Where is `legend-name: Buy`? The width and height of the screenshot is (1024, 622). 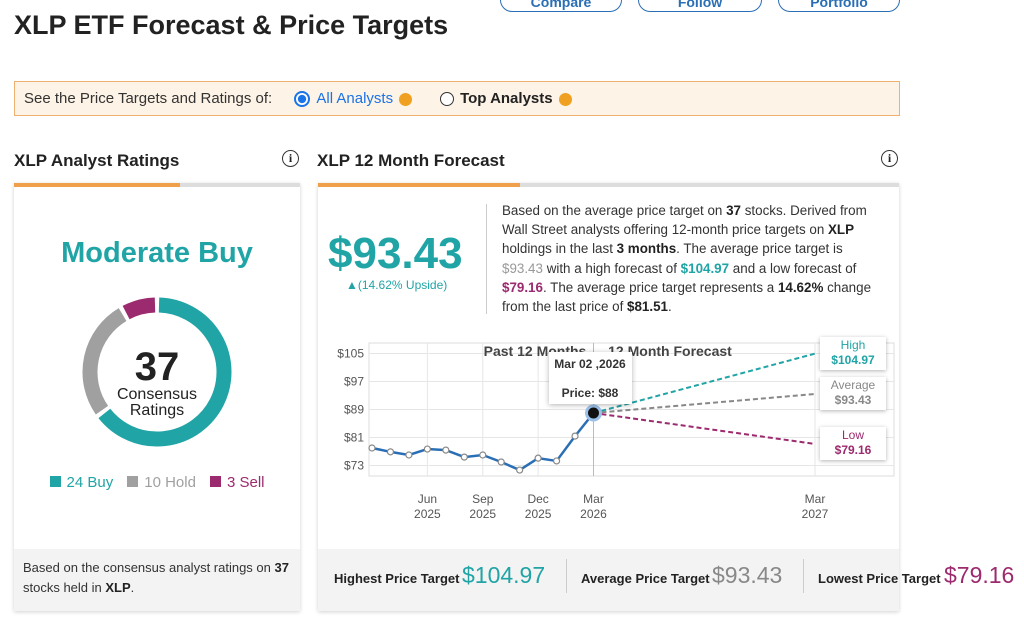 legend-name: Buy is located at coordinates (100, 482).